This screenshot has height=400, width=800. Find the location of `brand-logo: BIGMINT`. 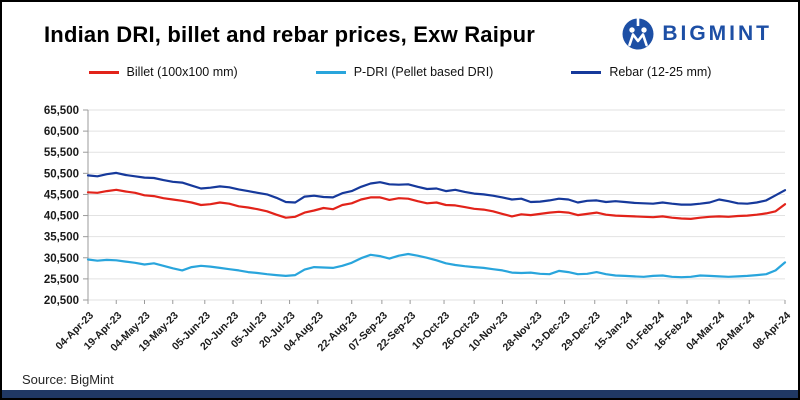

brand-logo: BIGMINT is located at coordinates (696, 34).